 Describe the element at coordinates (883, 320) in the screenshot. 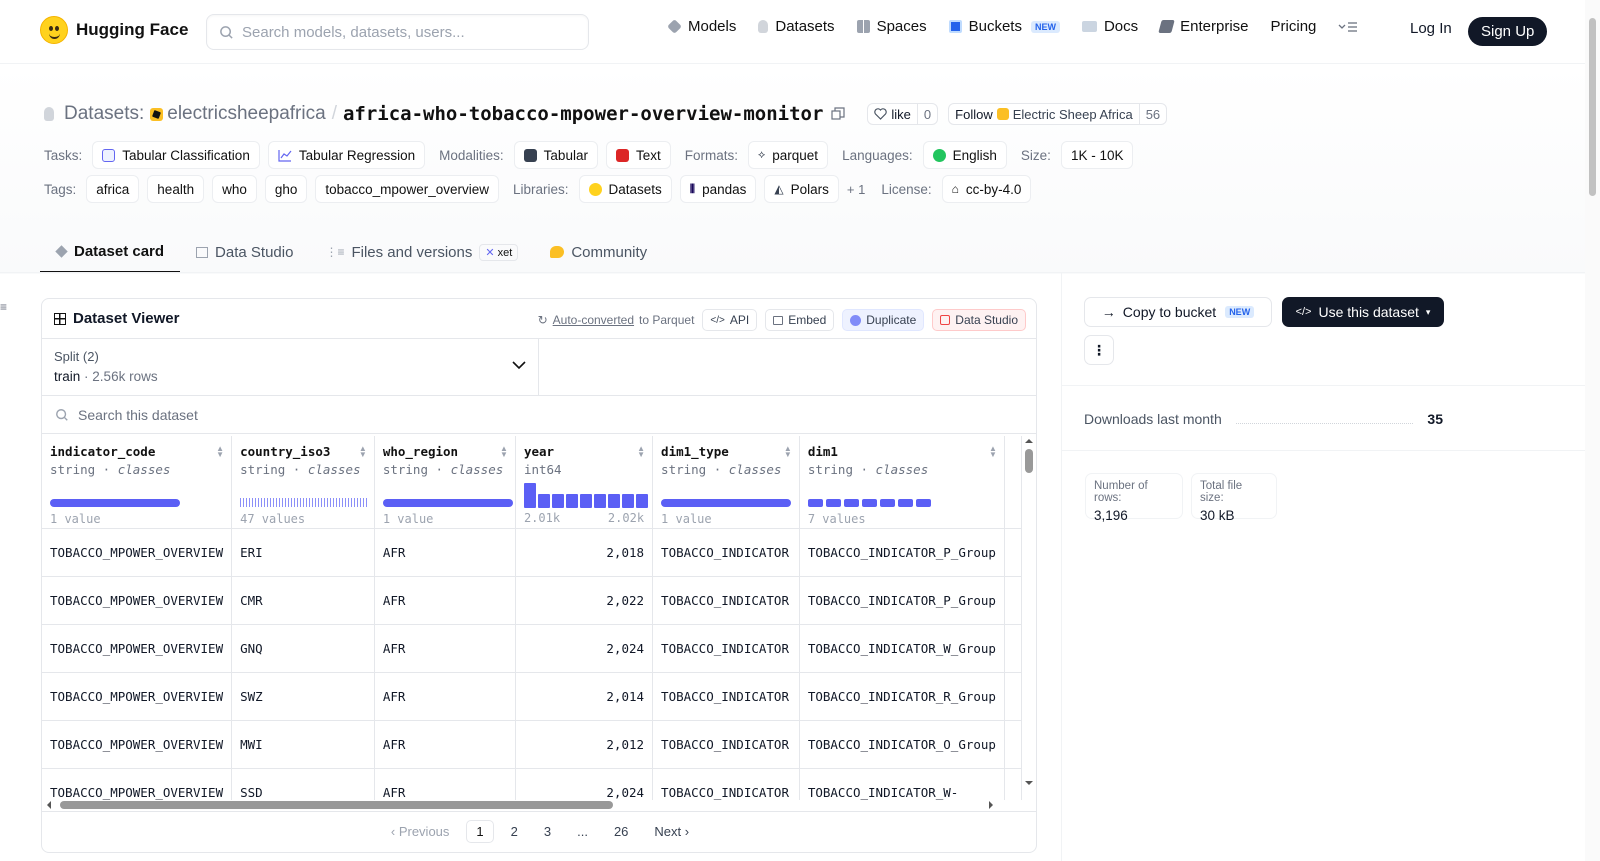

I see `duplicate-button: Duplicate` at that location.